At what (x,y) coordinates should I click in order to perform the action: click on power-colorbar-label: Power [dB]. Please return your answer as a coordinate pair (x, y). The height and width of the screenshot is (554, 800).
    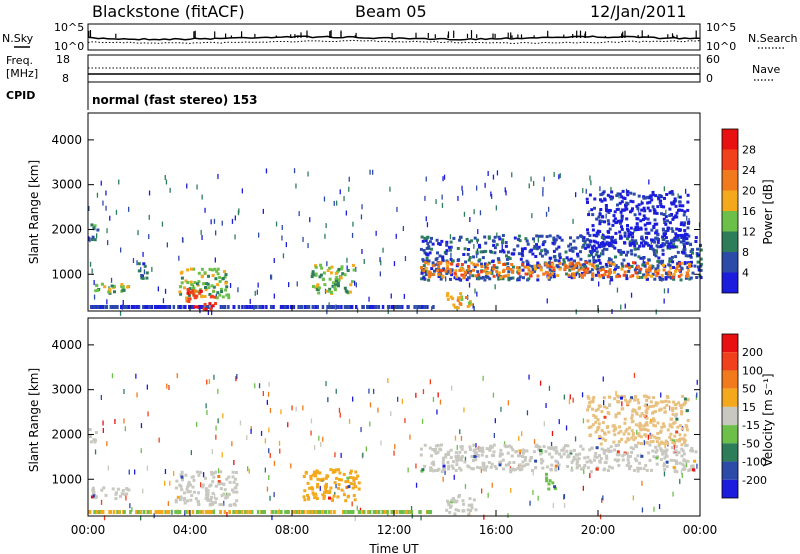
    Looking at the image, I should click on (768, 211).